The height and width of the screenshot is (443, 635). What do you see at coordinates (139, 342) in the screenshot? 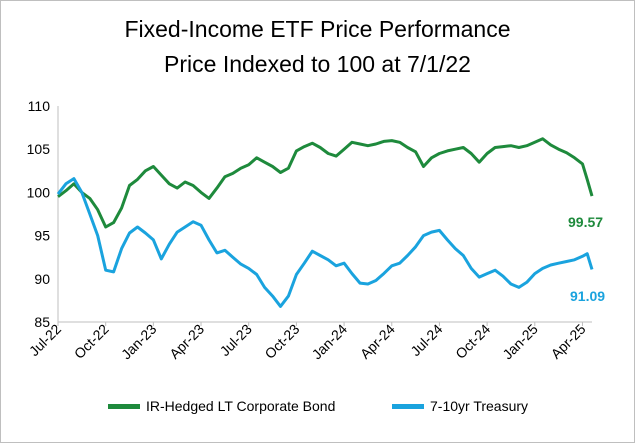
I see `x-tick-label: Jan-23` at bounding box center [139, 342].